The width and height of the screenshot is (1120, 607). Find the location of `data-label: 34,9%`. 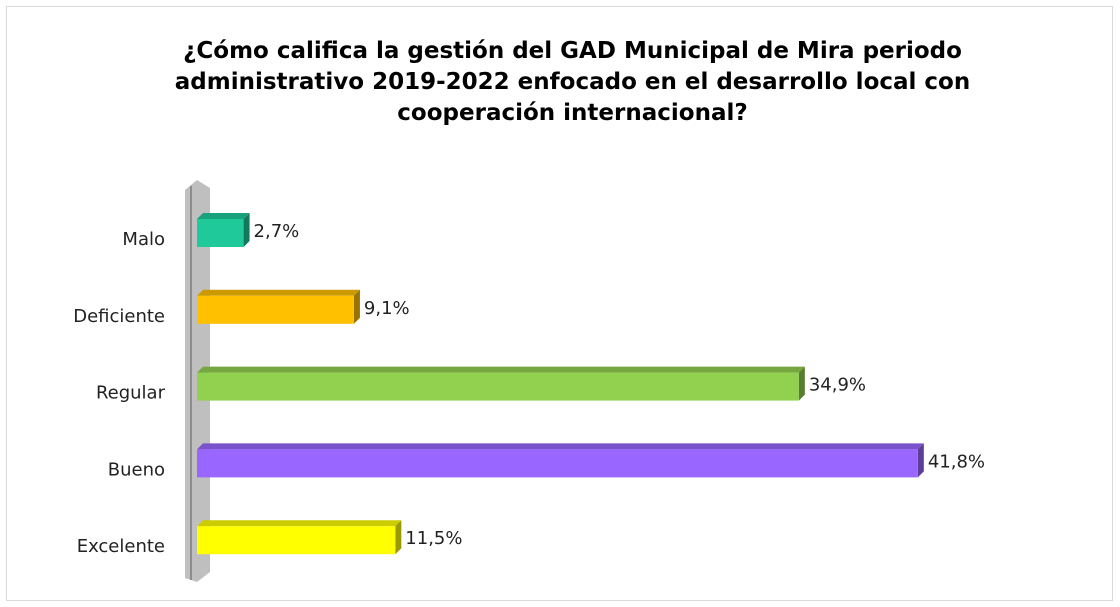

data-label: 34,9% is located at coordinates (837, 385).